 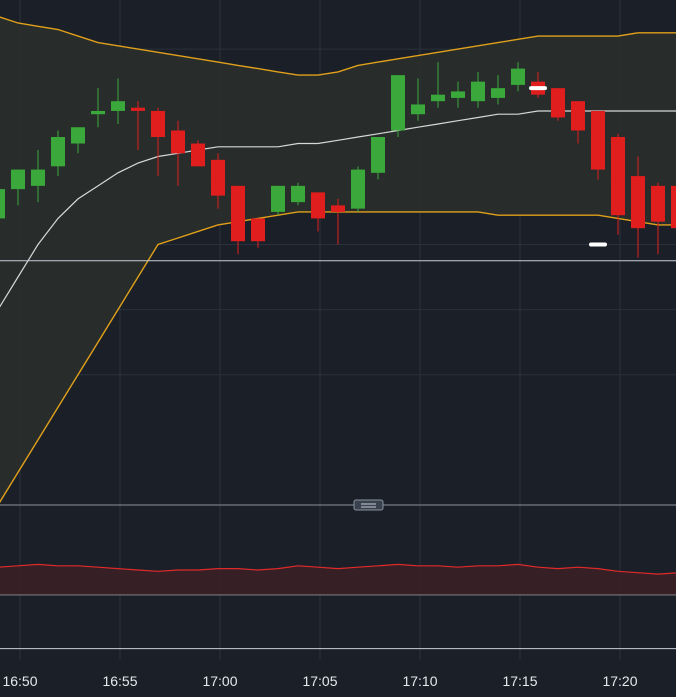 I want to click on sub-indicator, so click(x=338, y=606).